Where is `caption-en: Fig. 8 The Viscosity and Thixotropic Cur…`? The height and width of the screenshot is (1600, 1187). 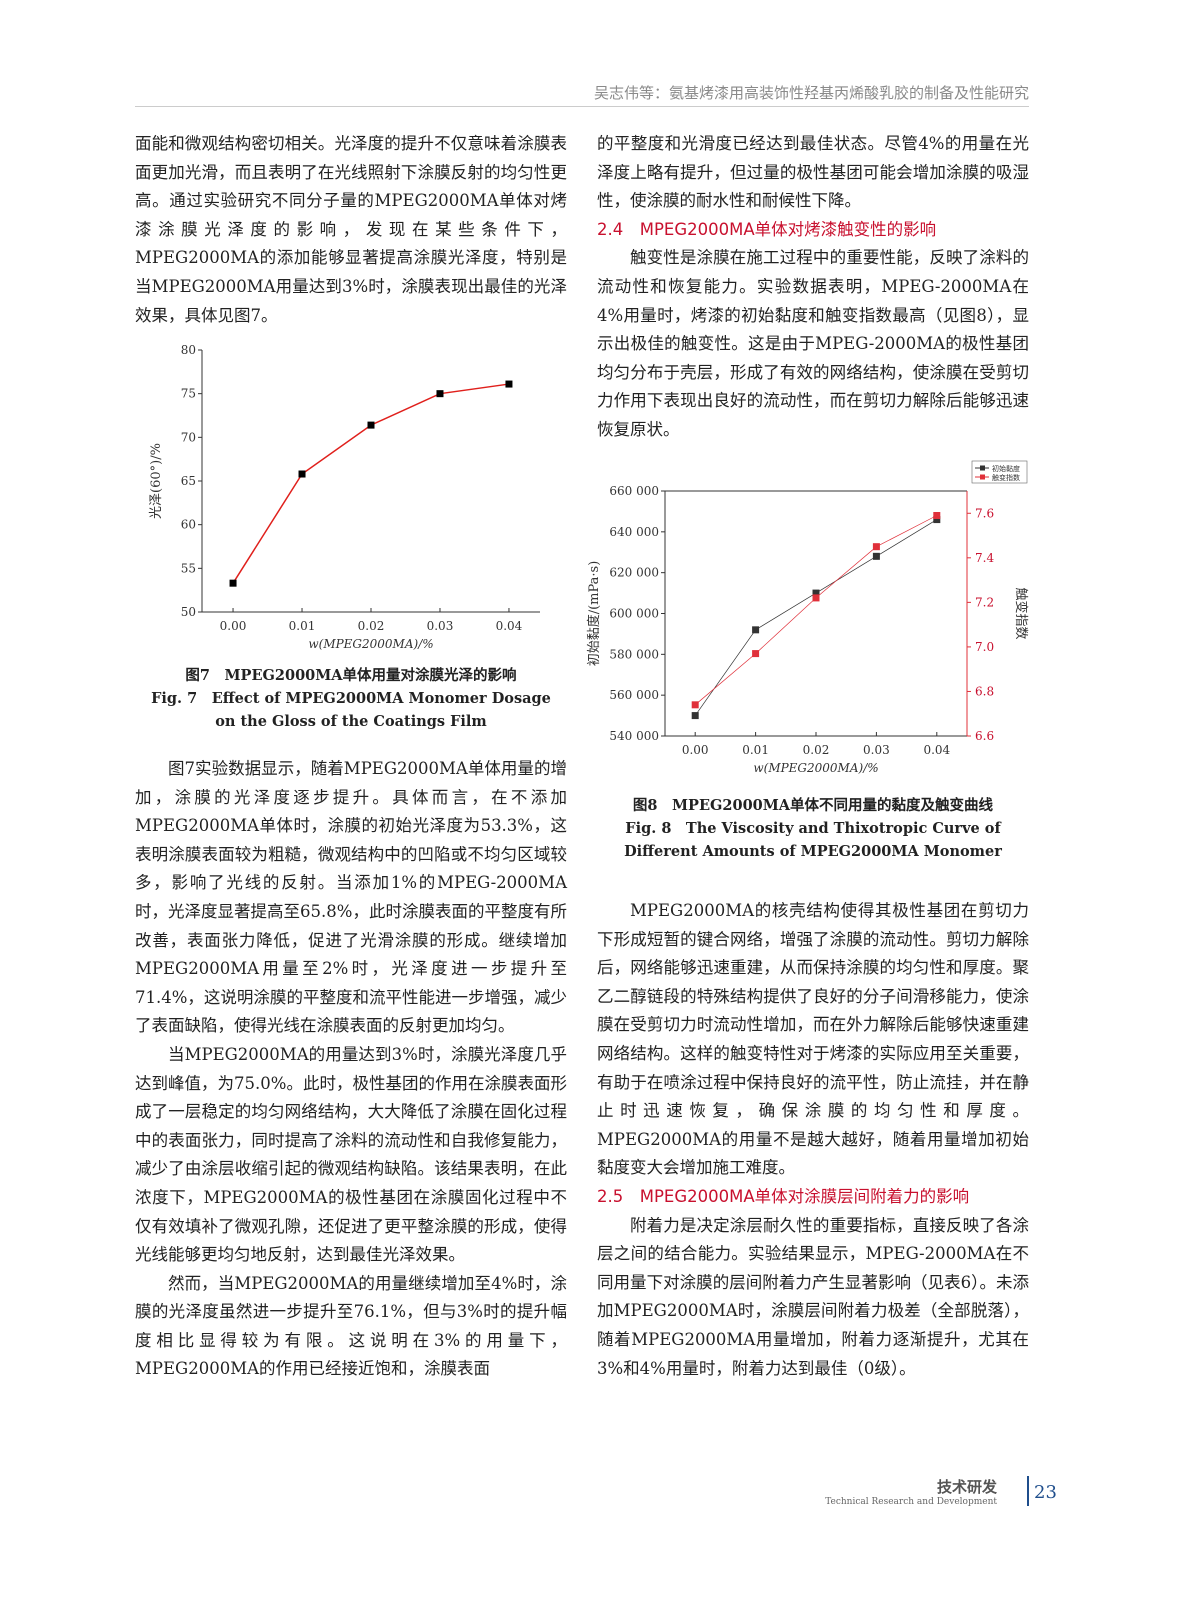 caption-en: Fig. 8 The Viscosity and Thixotropic Cur… is located at coordinates (813, 840).